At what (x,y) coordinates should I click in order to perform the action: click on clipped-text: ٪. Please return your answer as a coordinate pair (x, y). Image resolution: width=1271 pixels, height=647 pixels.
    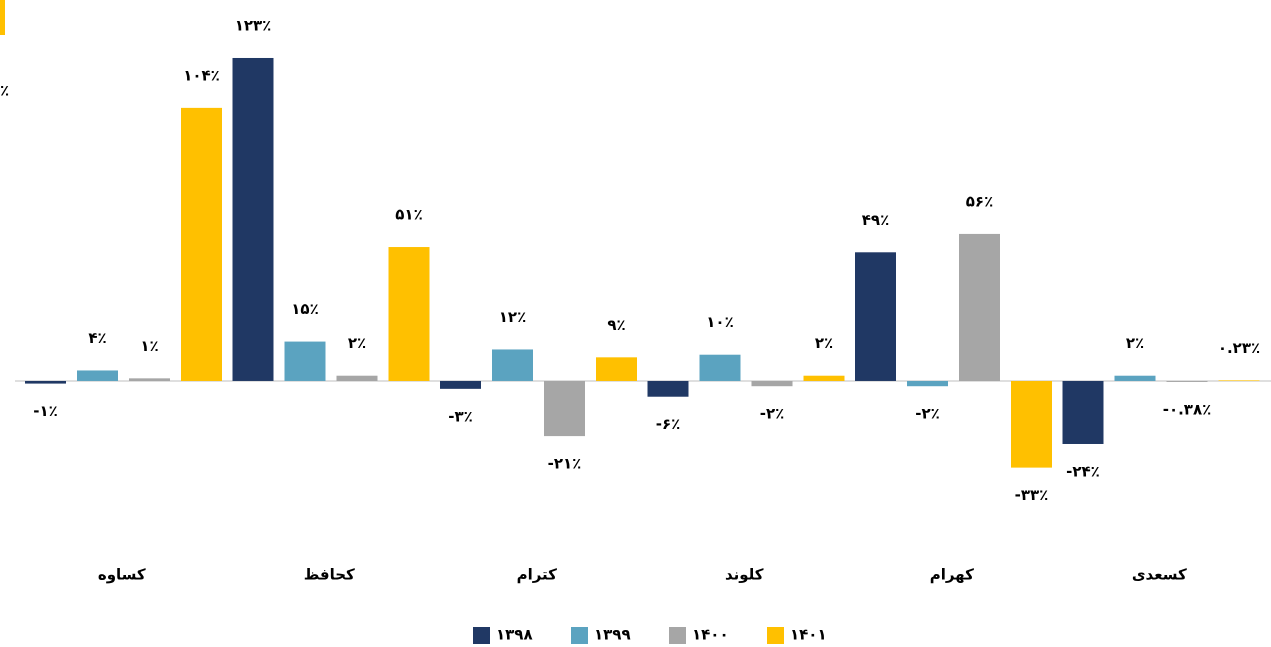
    Looking at the image, I should click on (4, 91).